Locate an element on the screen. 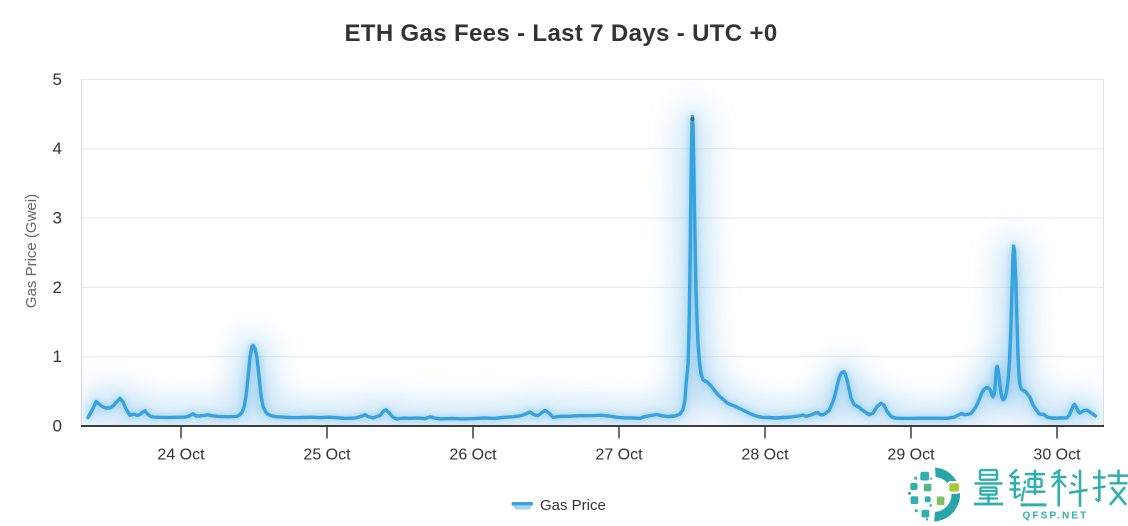 The width and height of the screenshot is (1128, 526). svg-text: 24 Oct is located at coordinates (181, 455).